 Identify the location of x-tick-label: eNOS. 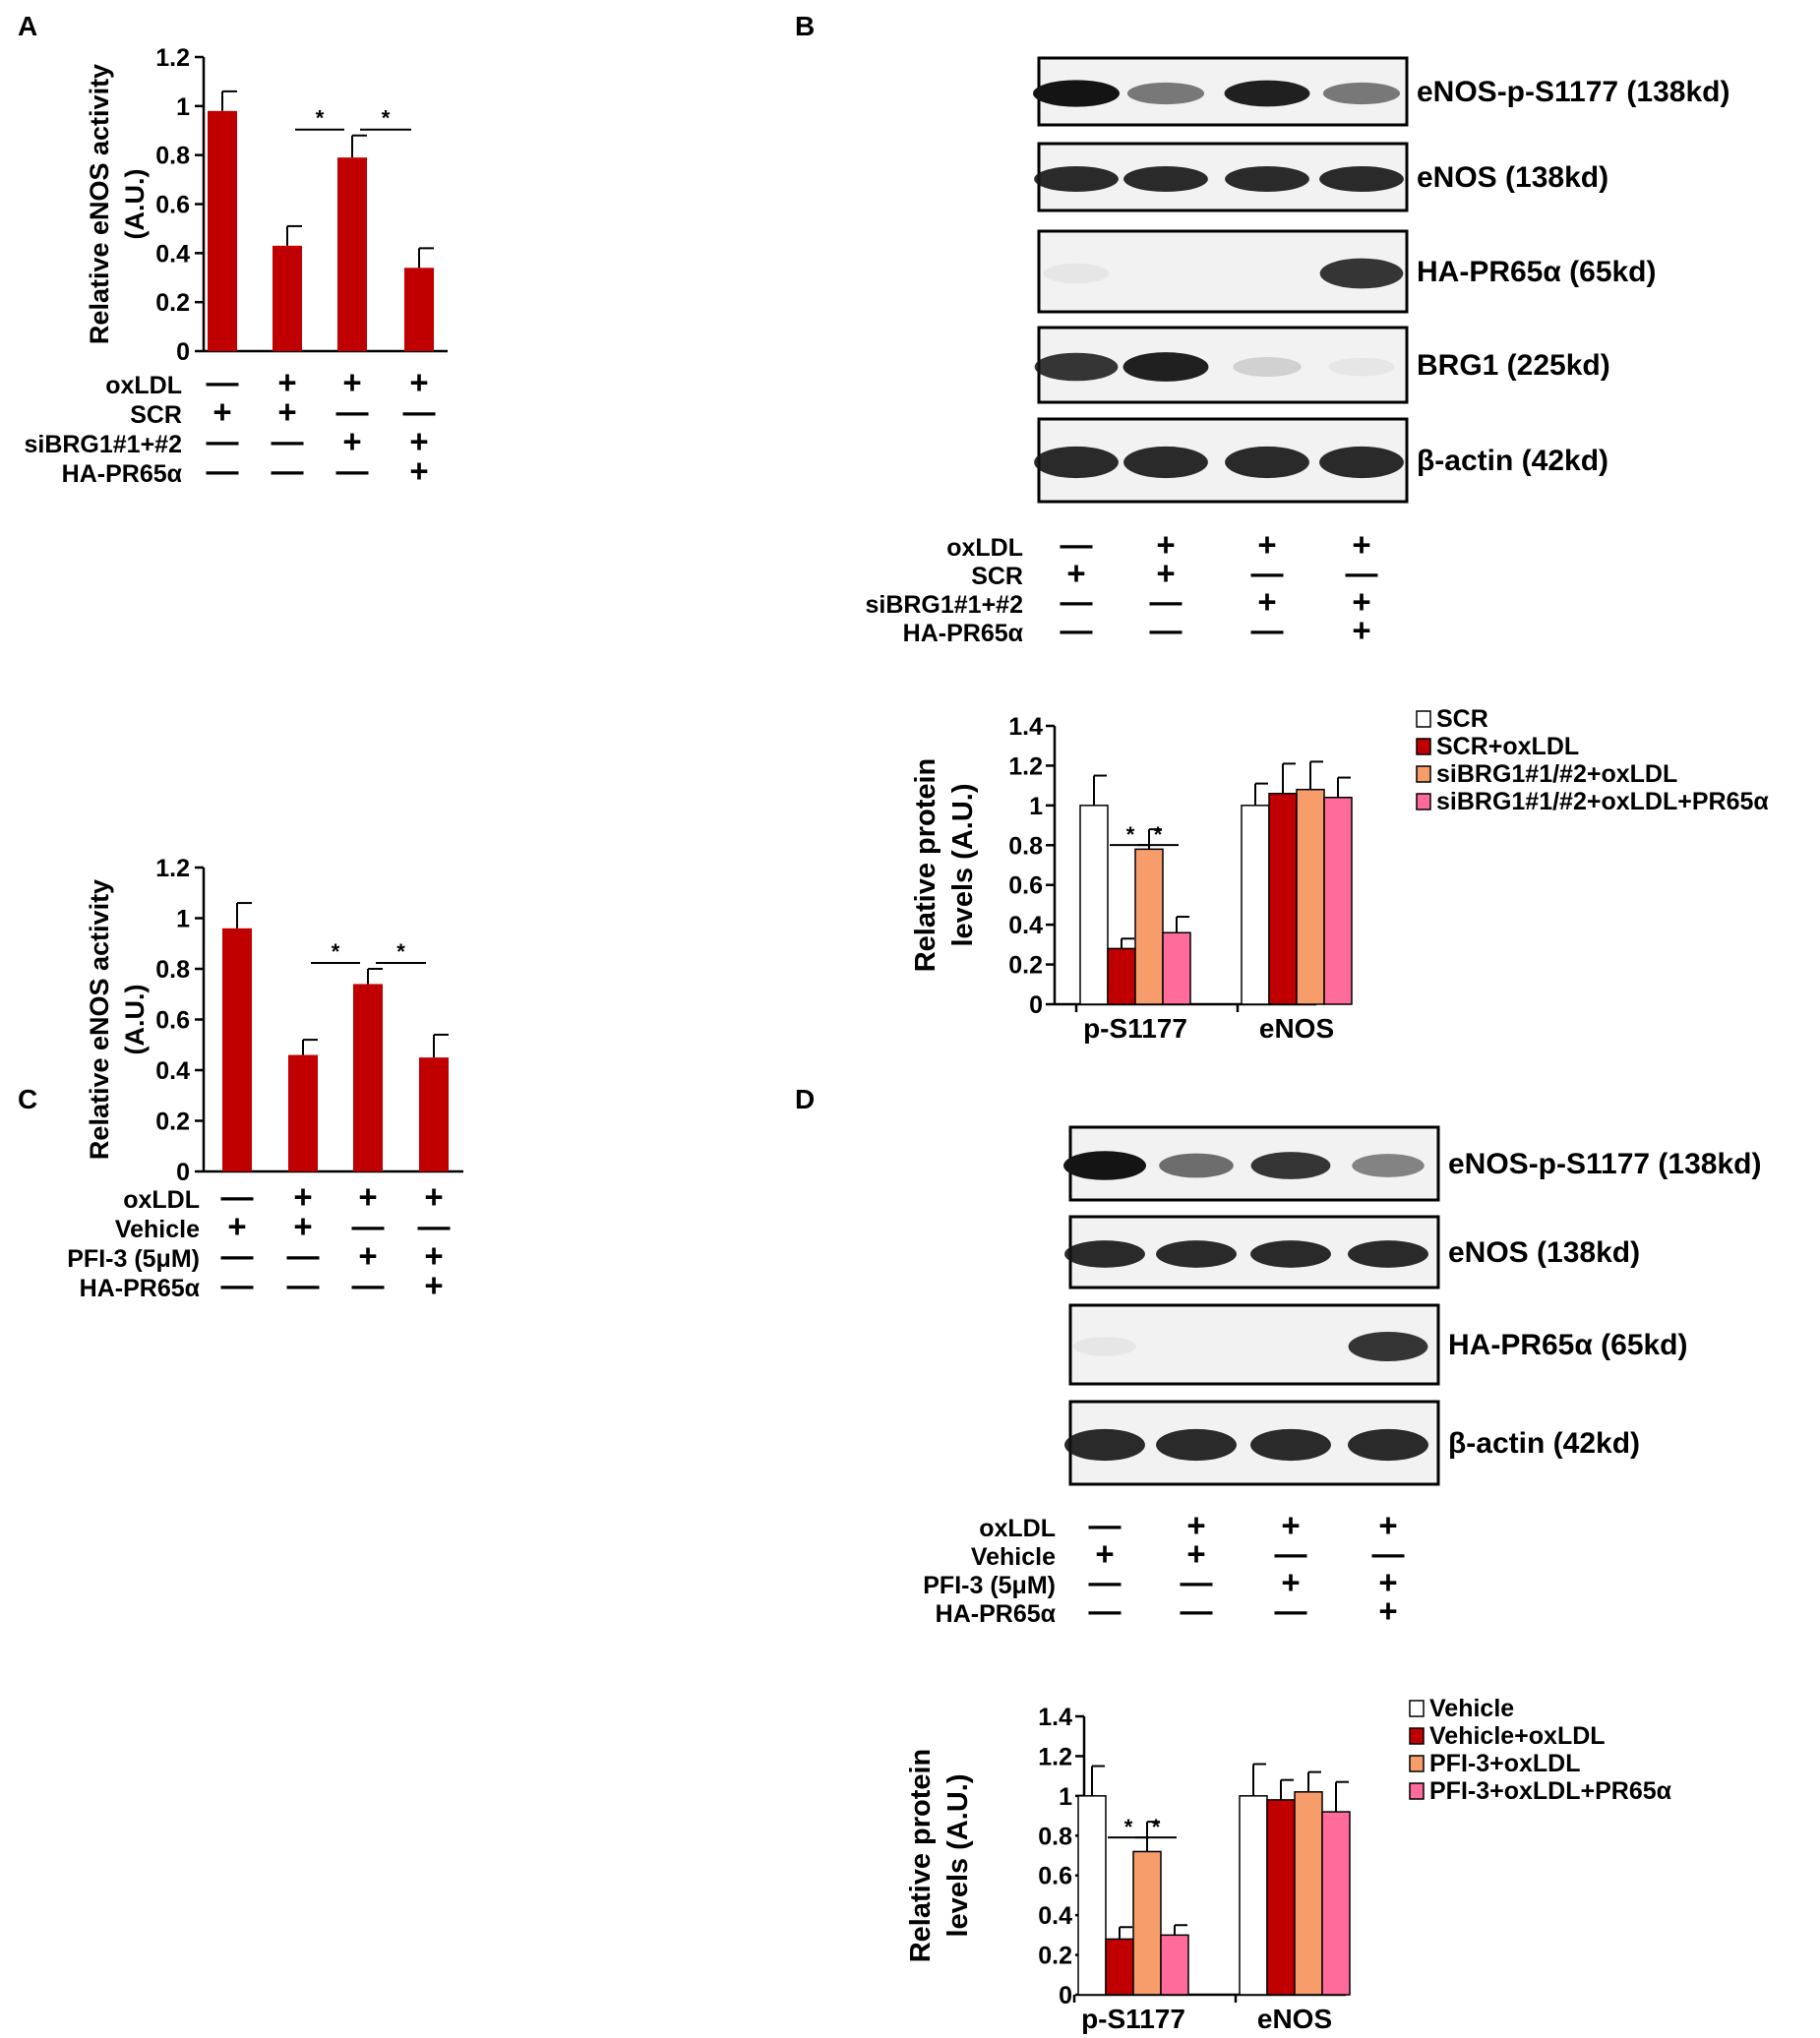
(1296, 1029).